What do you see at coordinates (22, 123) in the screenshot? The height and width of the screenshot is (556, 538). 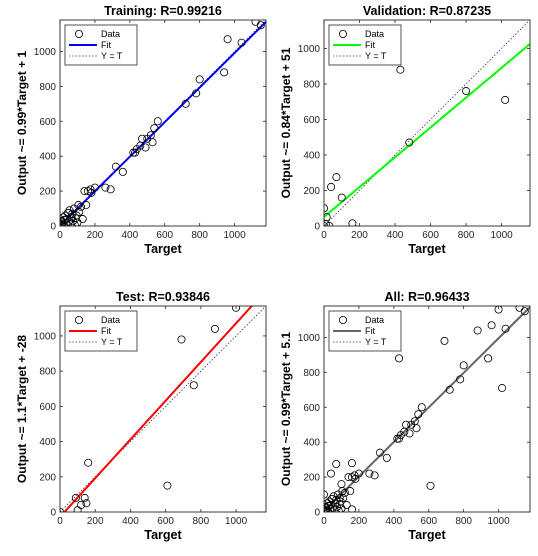 I see `y-axis-label: Output ~= 0.99*Target + 1` at bounding box center [22, 123].